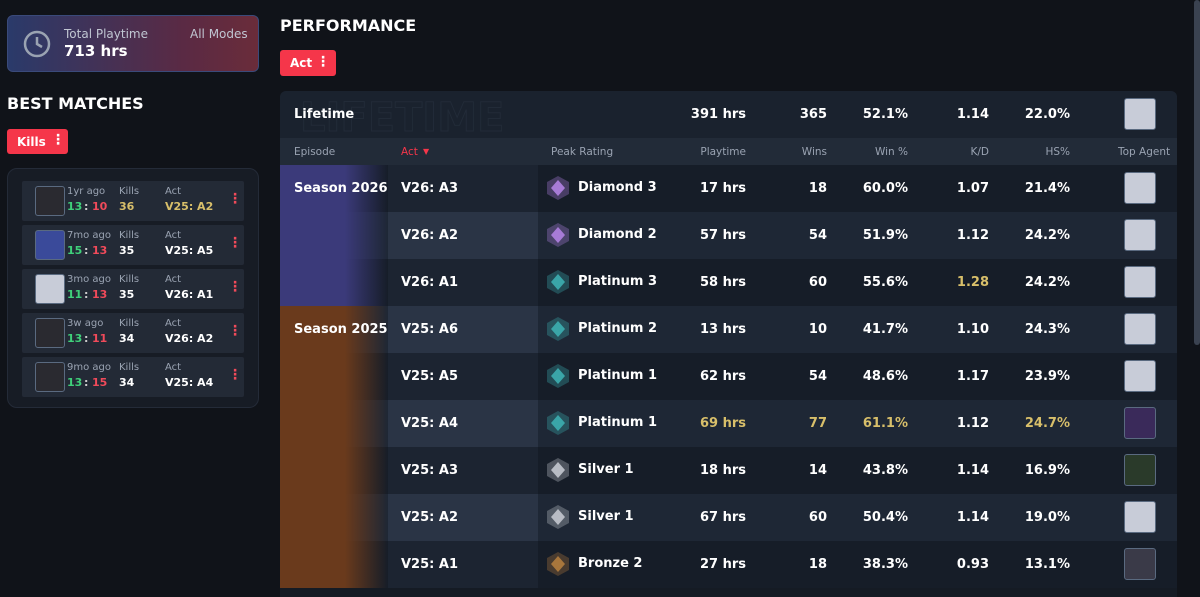  I want to click on hs-value: 19.0%, so click(1047, 517).